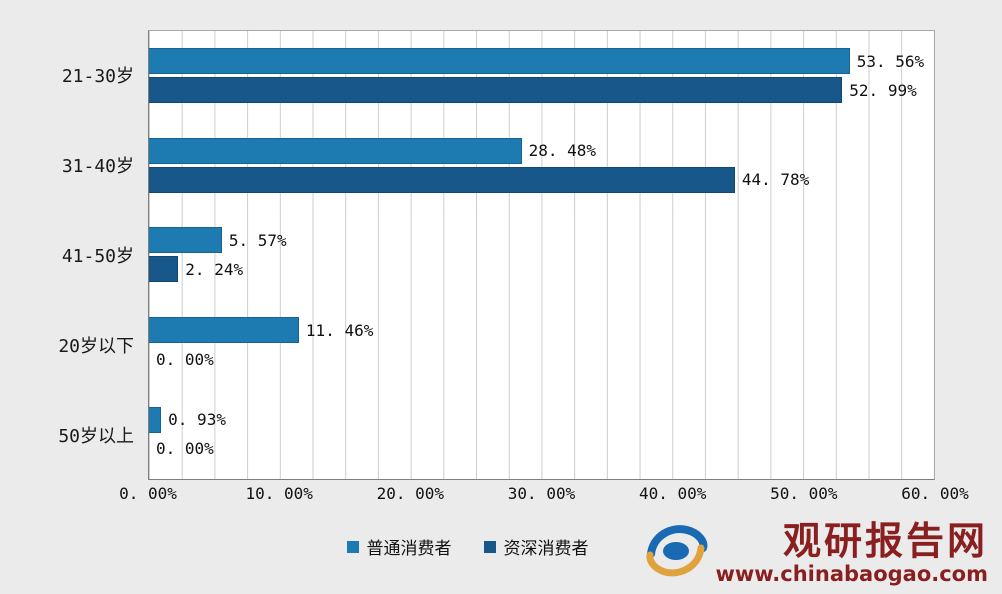  I want to click on y-axis-label: 50岁以上, so click(96, 436).